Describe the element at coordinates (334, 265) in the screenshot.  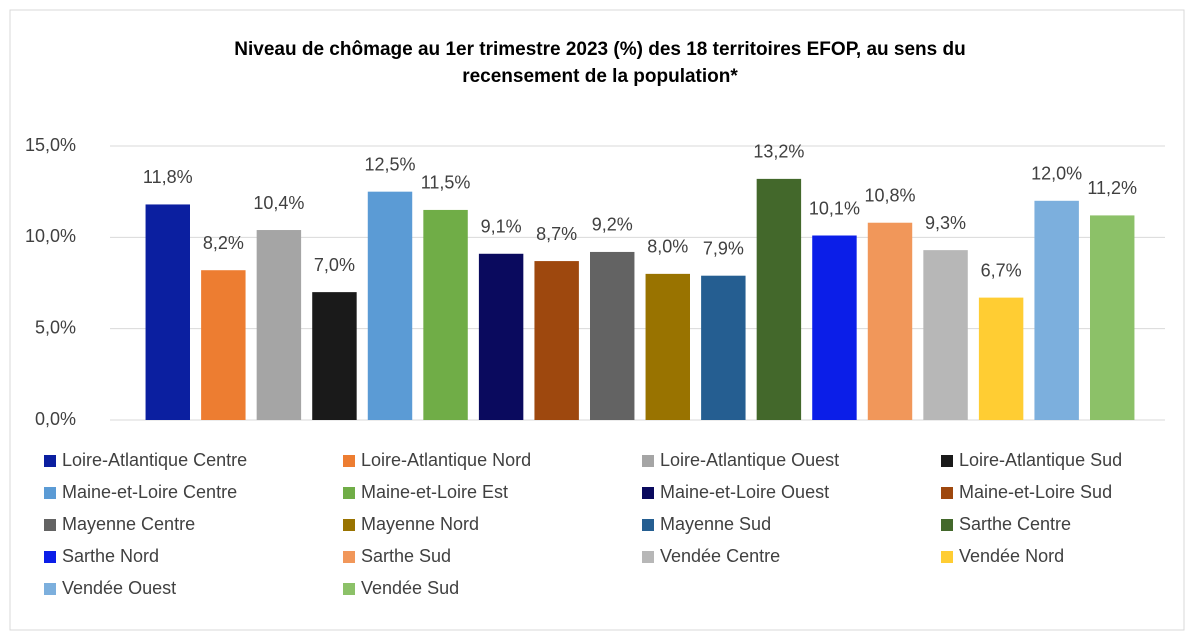
I see `value-label: 7,0%` at that location.